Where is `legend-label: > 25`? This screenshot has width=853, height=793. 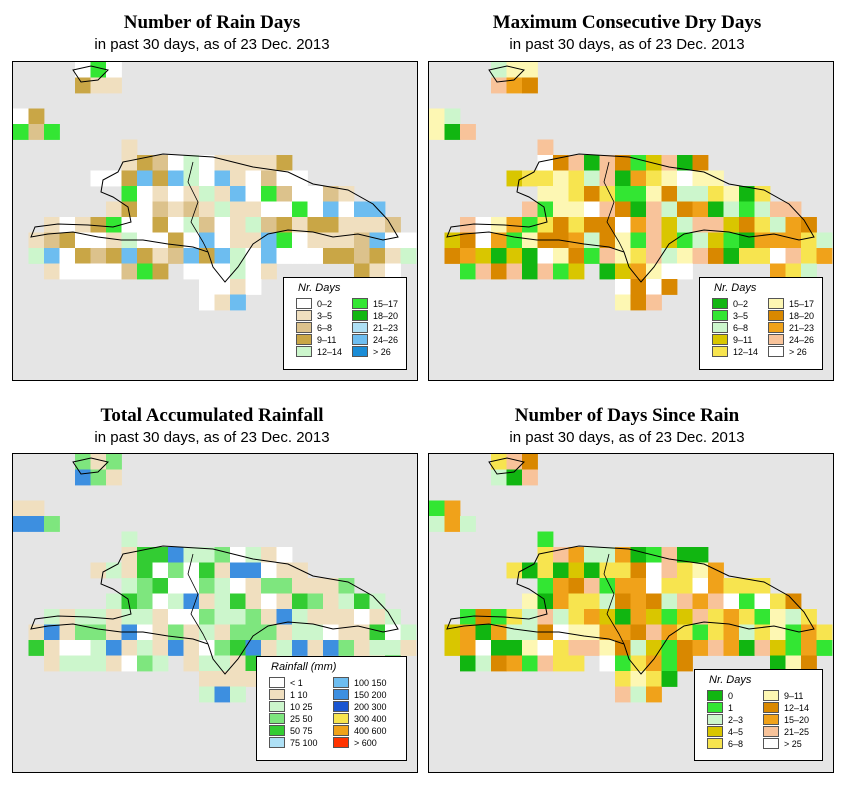
legend-label: > 25 is located at coordinates (793, 743).